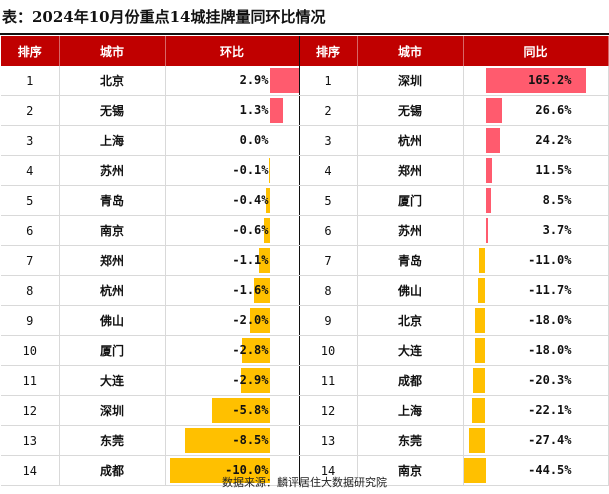 The width and height of the screenshot is (609, 494). What do you see at coordinates (250, 320) in the screenshot?
I see `mom-value-text: -2.0%` at bounding box center [250, 320].